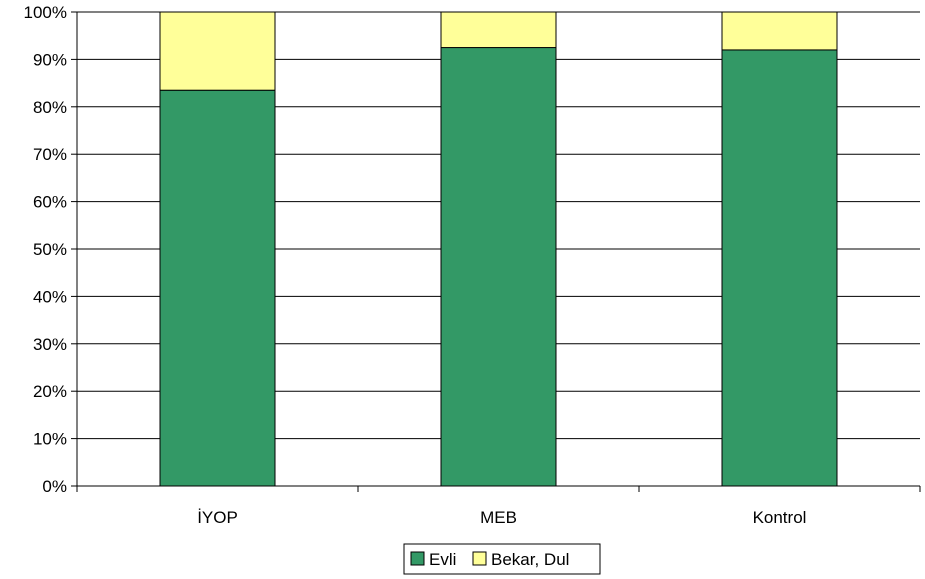 Image resolution: width=925 pixels, height=579 pixels. Describe the element at coordinates (442, 559) in the screenshot. I see `legend-label-evli: Evli` at that location.